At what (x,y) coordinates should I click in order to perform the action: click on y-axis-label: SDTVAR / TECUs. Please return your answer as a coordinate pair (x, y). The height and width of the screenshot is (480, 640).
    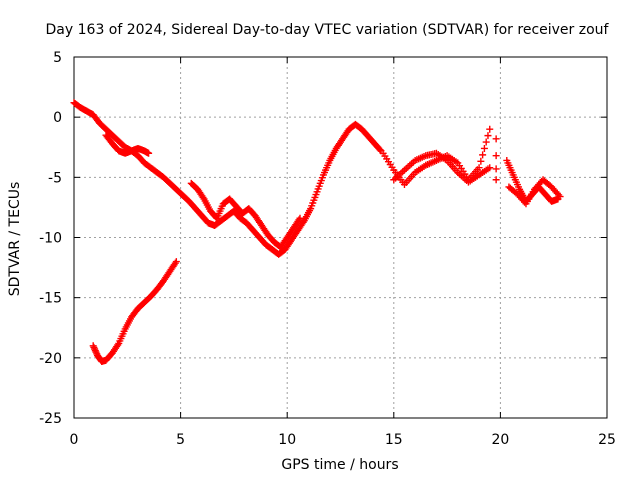
    Looking at the image, I should click on (15, 239).